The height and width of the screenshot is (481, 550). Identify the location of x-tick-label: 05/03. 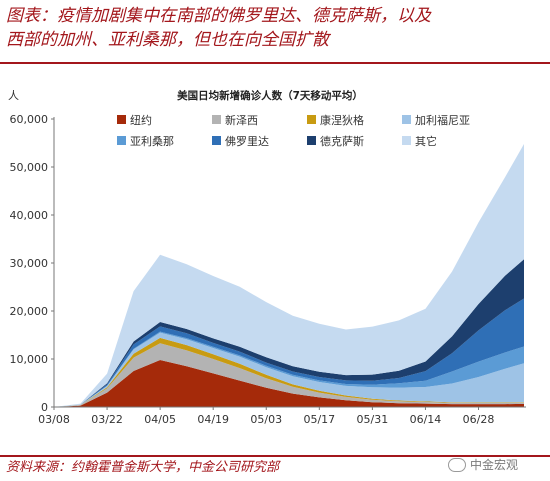
(266, 419).